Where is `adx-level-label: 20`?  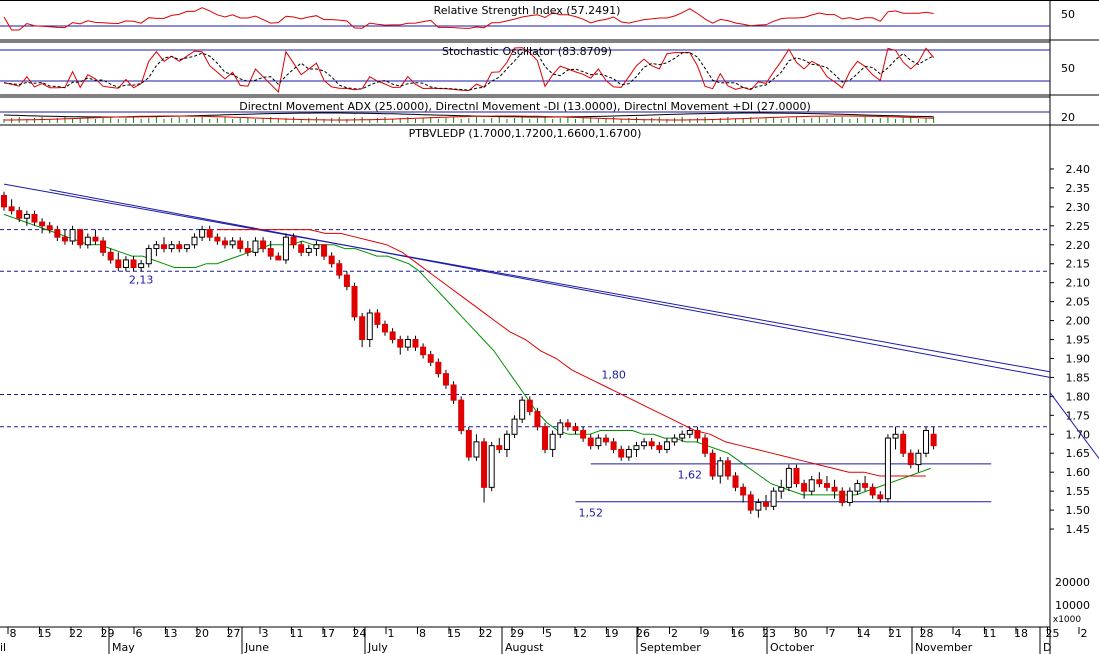
adx-level-label: 20 is located at coordinates (1068, 117).